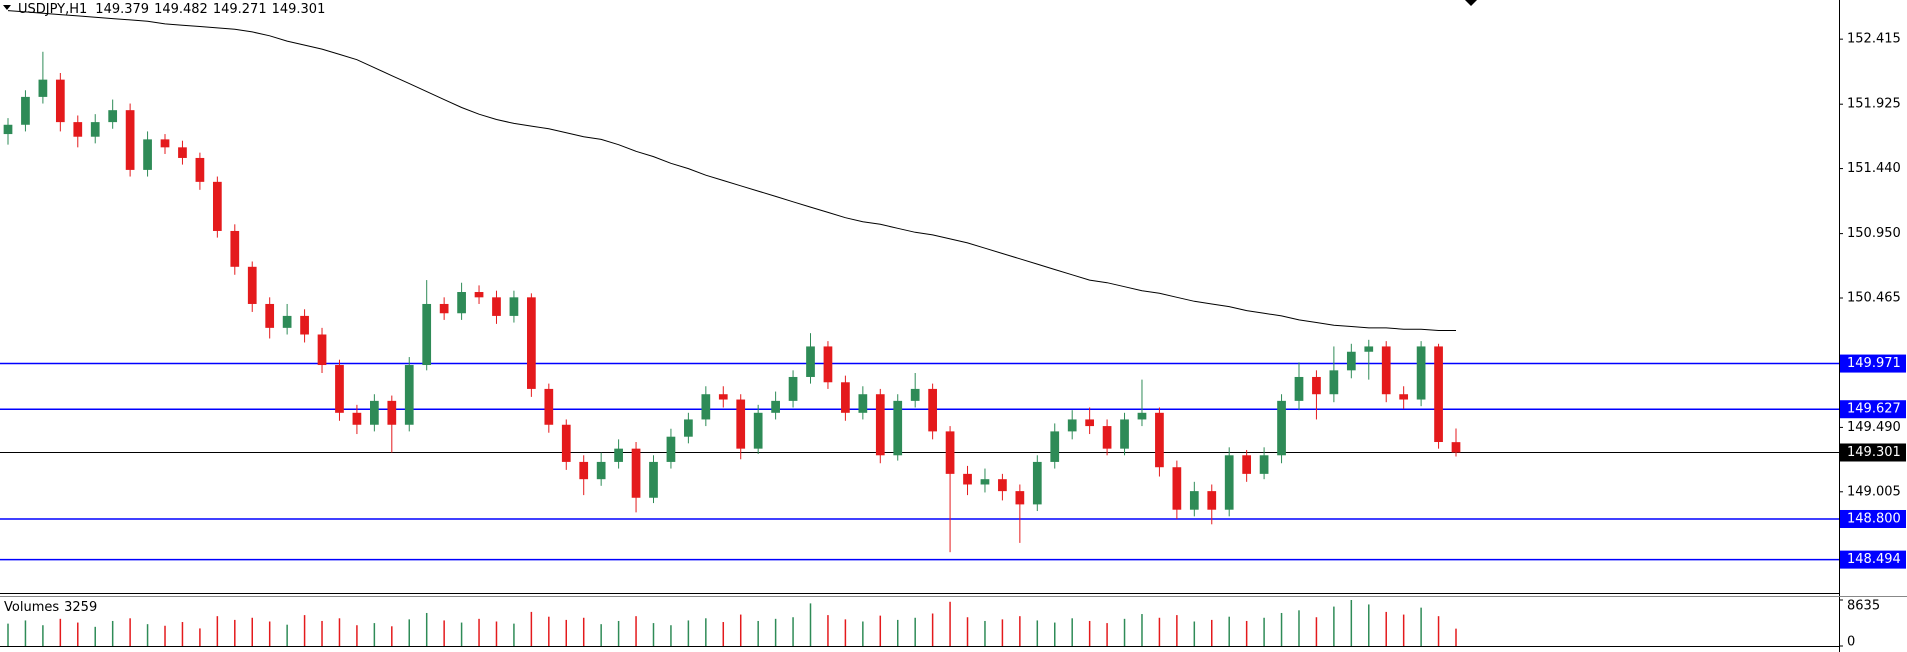  What do you see at coordinates (1874, 491) in the screenshot?
I see `y-tick-label: 149.005` at bounding box center [1874, 491].